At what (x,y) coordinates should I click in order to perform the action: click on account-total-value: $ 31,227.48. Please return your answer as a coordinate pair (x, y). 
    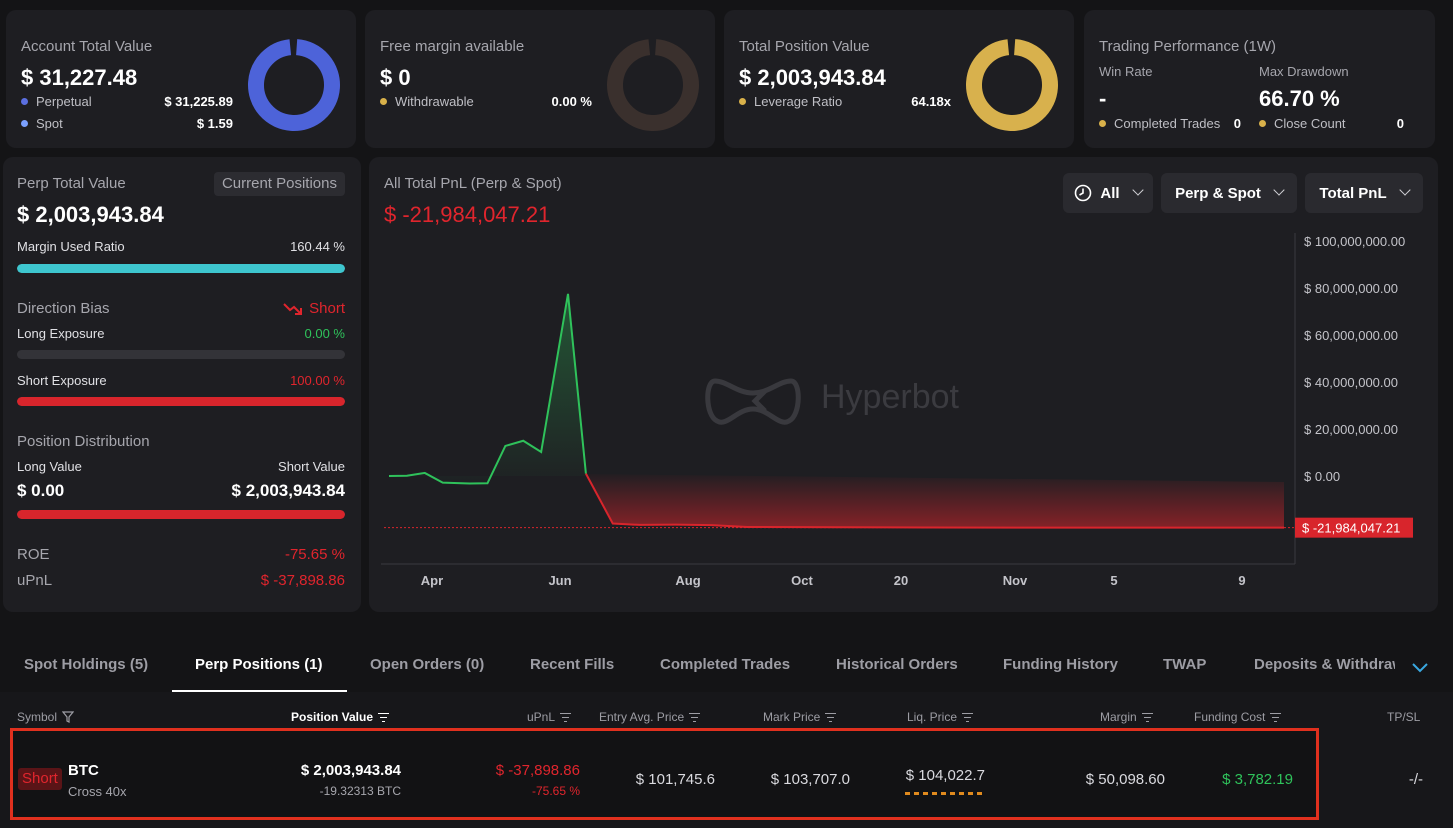
    Looking at the image, I should click on (79, 77).